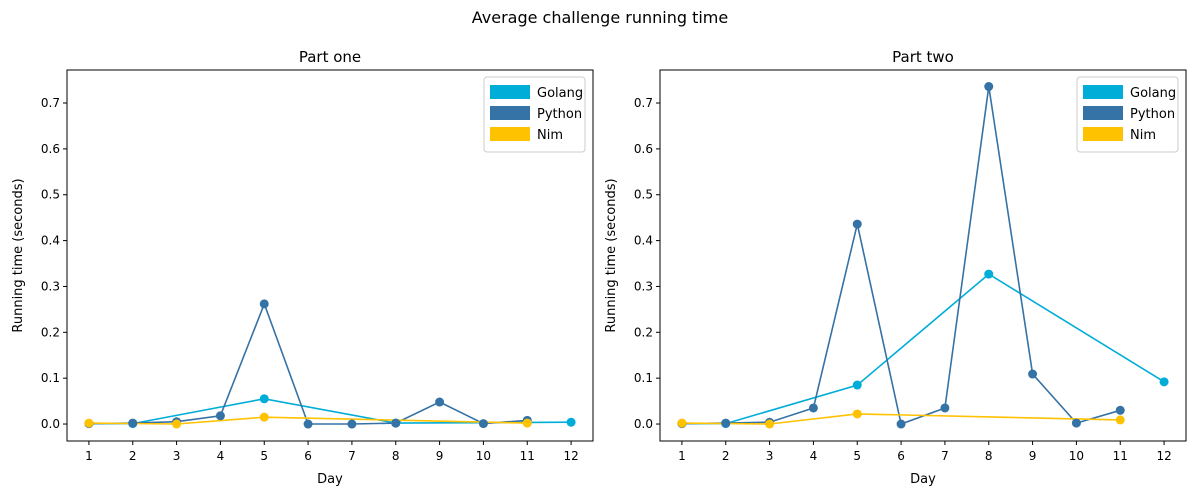 The image size is (1200, 504). Describe the element at coordinates (600, 17) in the screenshot. I see `figure-title: Average challenge running time` at that location.